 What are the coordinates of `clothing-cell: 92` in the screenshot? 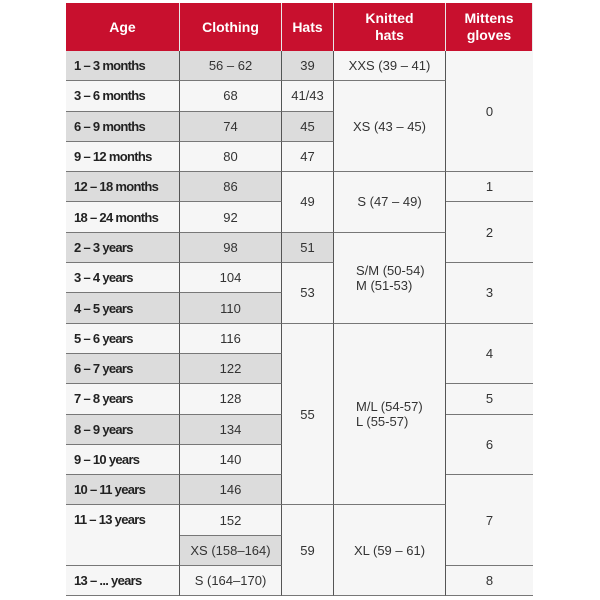 It's located at (231, 217).